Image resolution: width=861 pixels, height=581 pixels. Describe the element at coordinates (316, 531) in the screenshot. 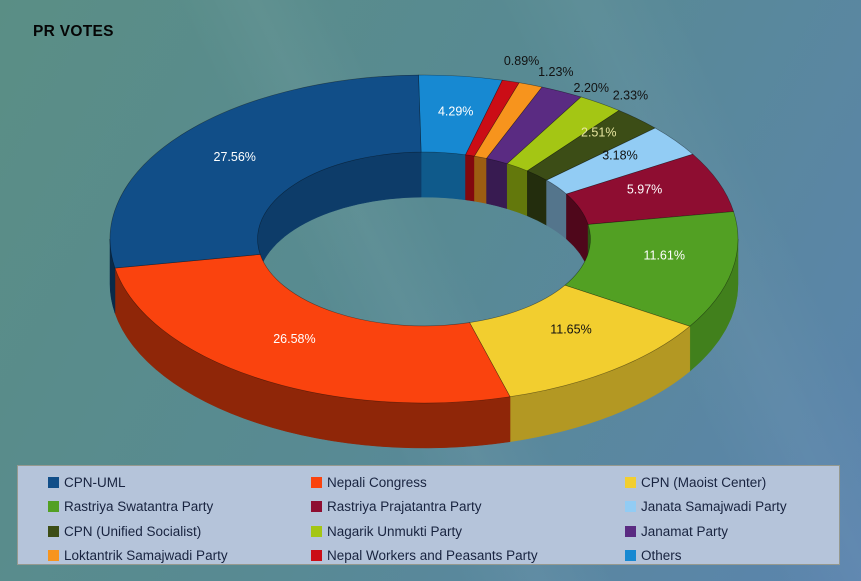

I see `legend-swatch-nagarik-unmukti-party` at that location.